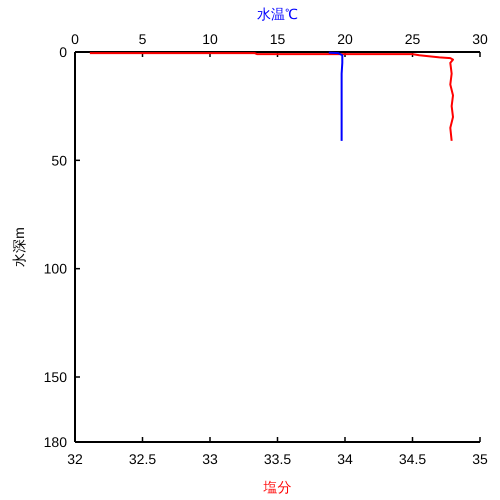 The width and height of the screenshot is (500, 500). I want to click on y-tick-label: 0, so click(63, 52).